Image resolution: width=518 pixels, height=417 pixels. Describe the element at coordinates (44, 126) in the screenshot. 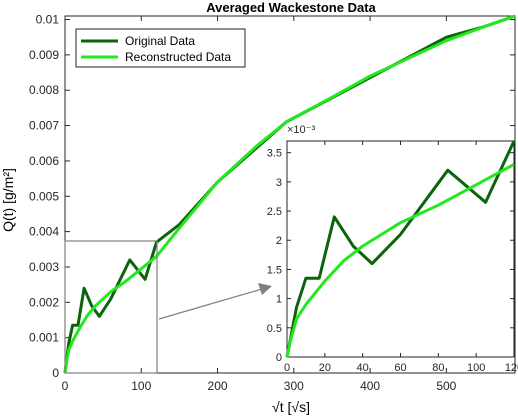

I see `y-tick-label: 0.007` at that location.